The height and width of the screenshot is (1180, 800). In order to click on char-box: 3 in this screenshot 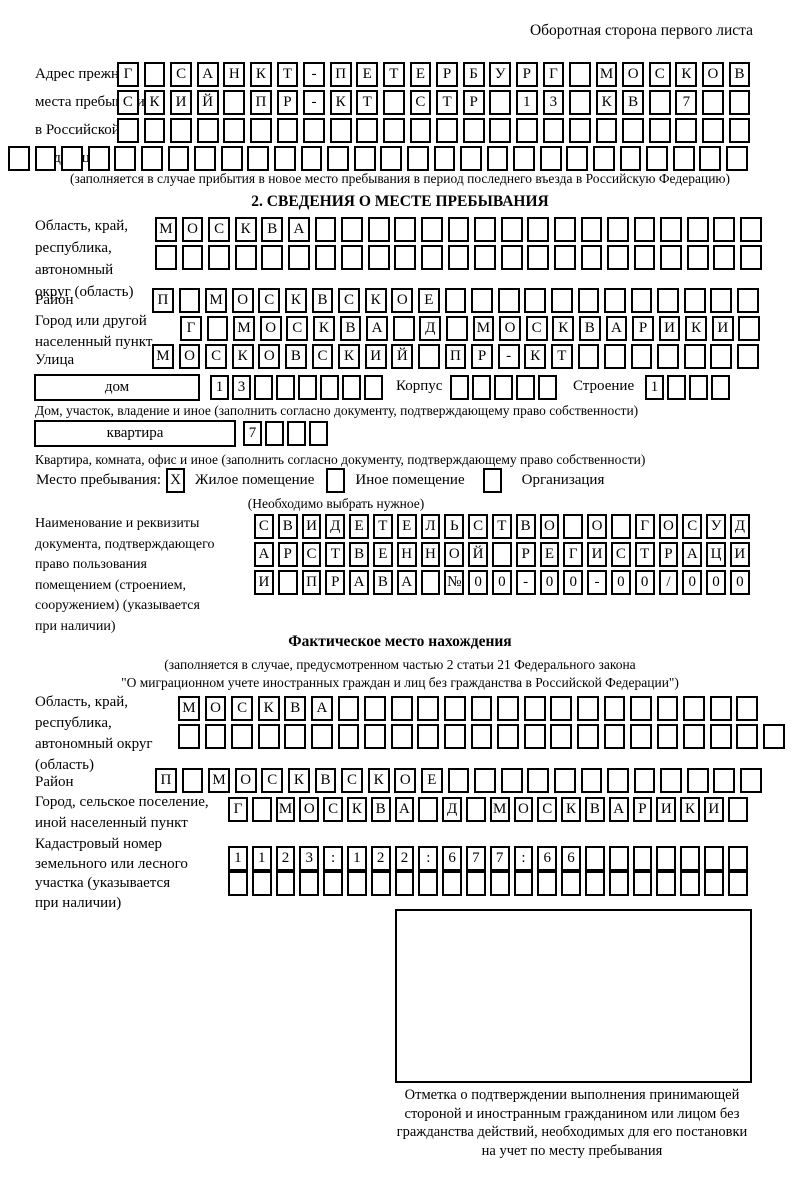, I will do `click(241, 387)`.